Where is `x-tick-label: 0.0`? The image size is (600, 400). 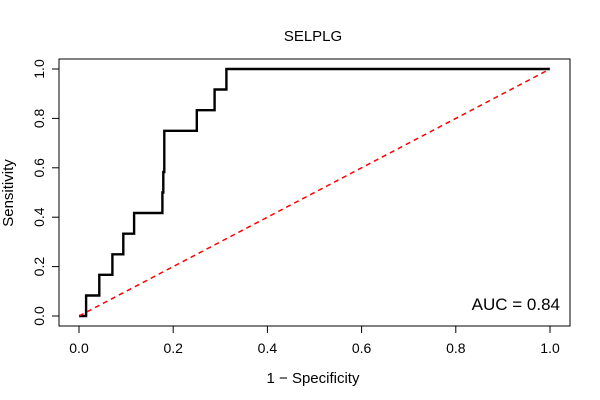
x-tick-label: 0.0 is located at coordinates (79, 348).